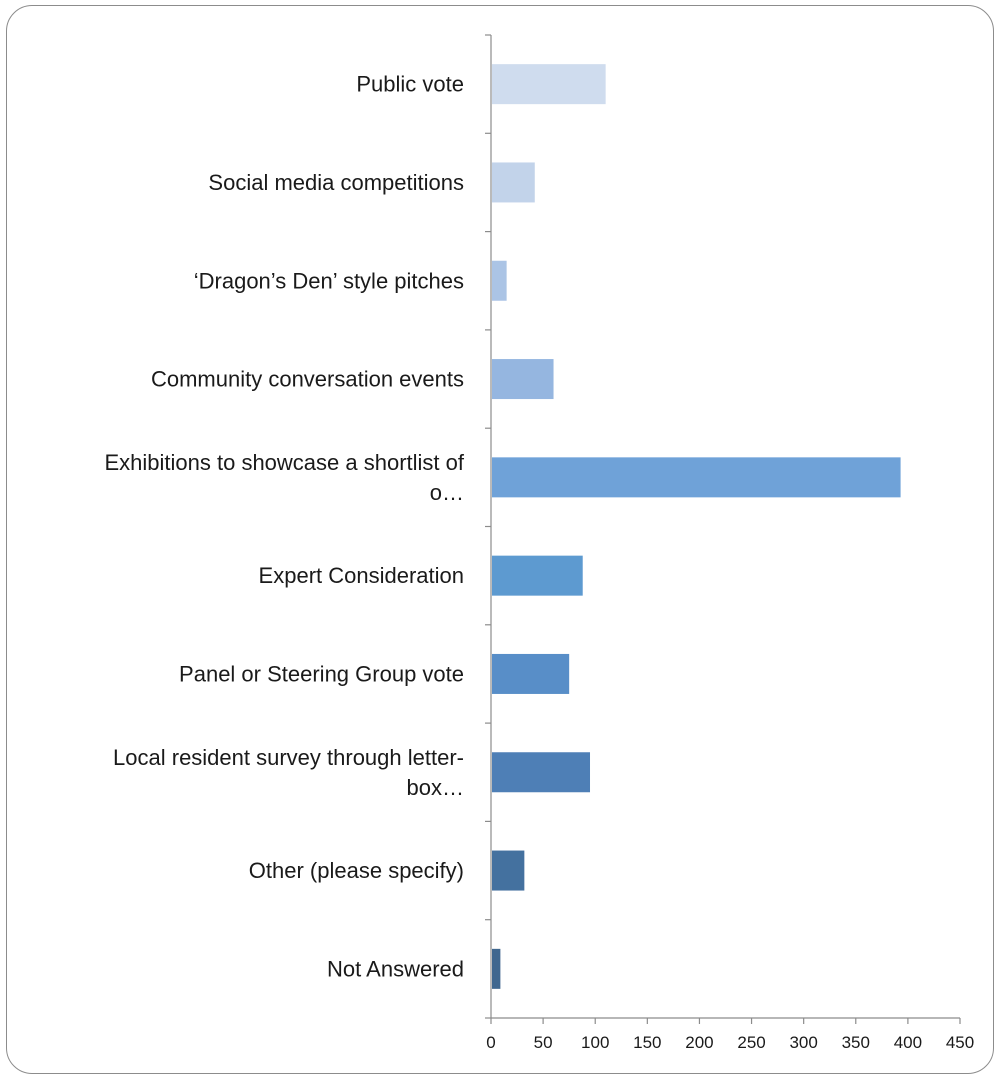  Describe the element at coordinates (284, 462) in the screenshot. I see `category-label: Exhibitions to showcase a shortlist of` at that location.